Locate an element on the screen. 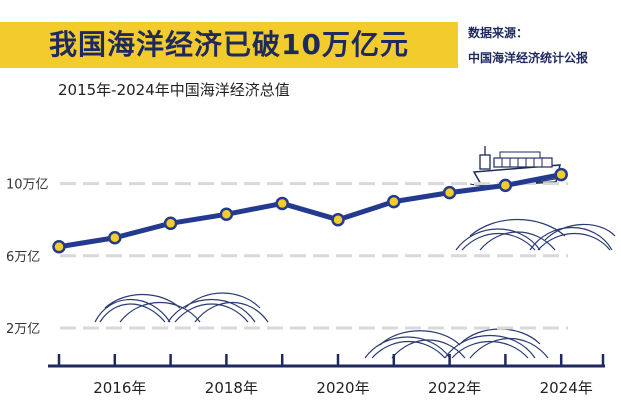 This screenshot has height=415, width=621. y-tick-label: 2万亿 is located at coordinates (23, 329).